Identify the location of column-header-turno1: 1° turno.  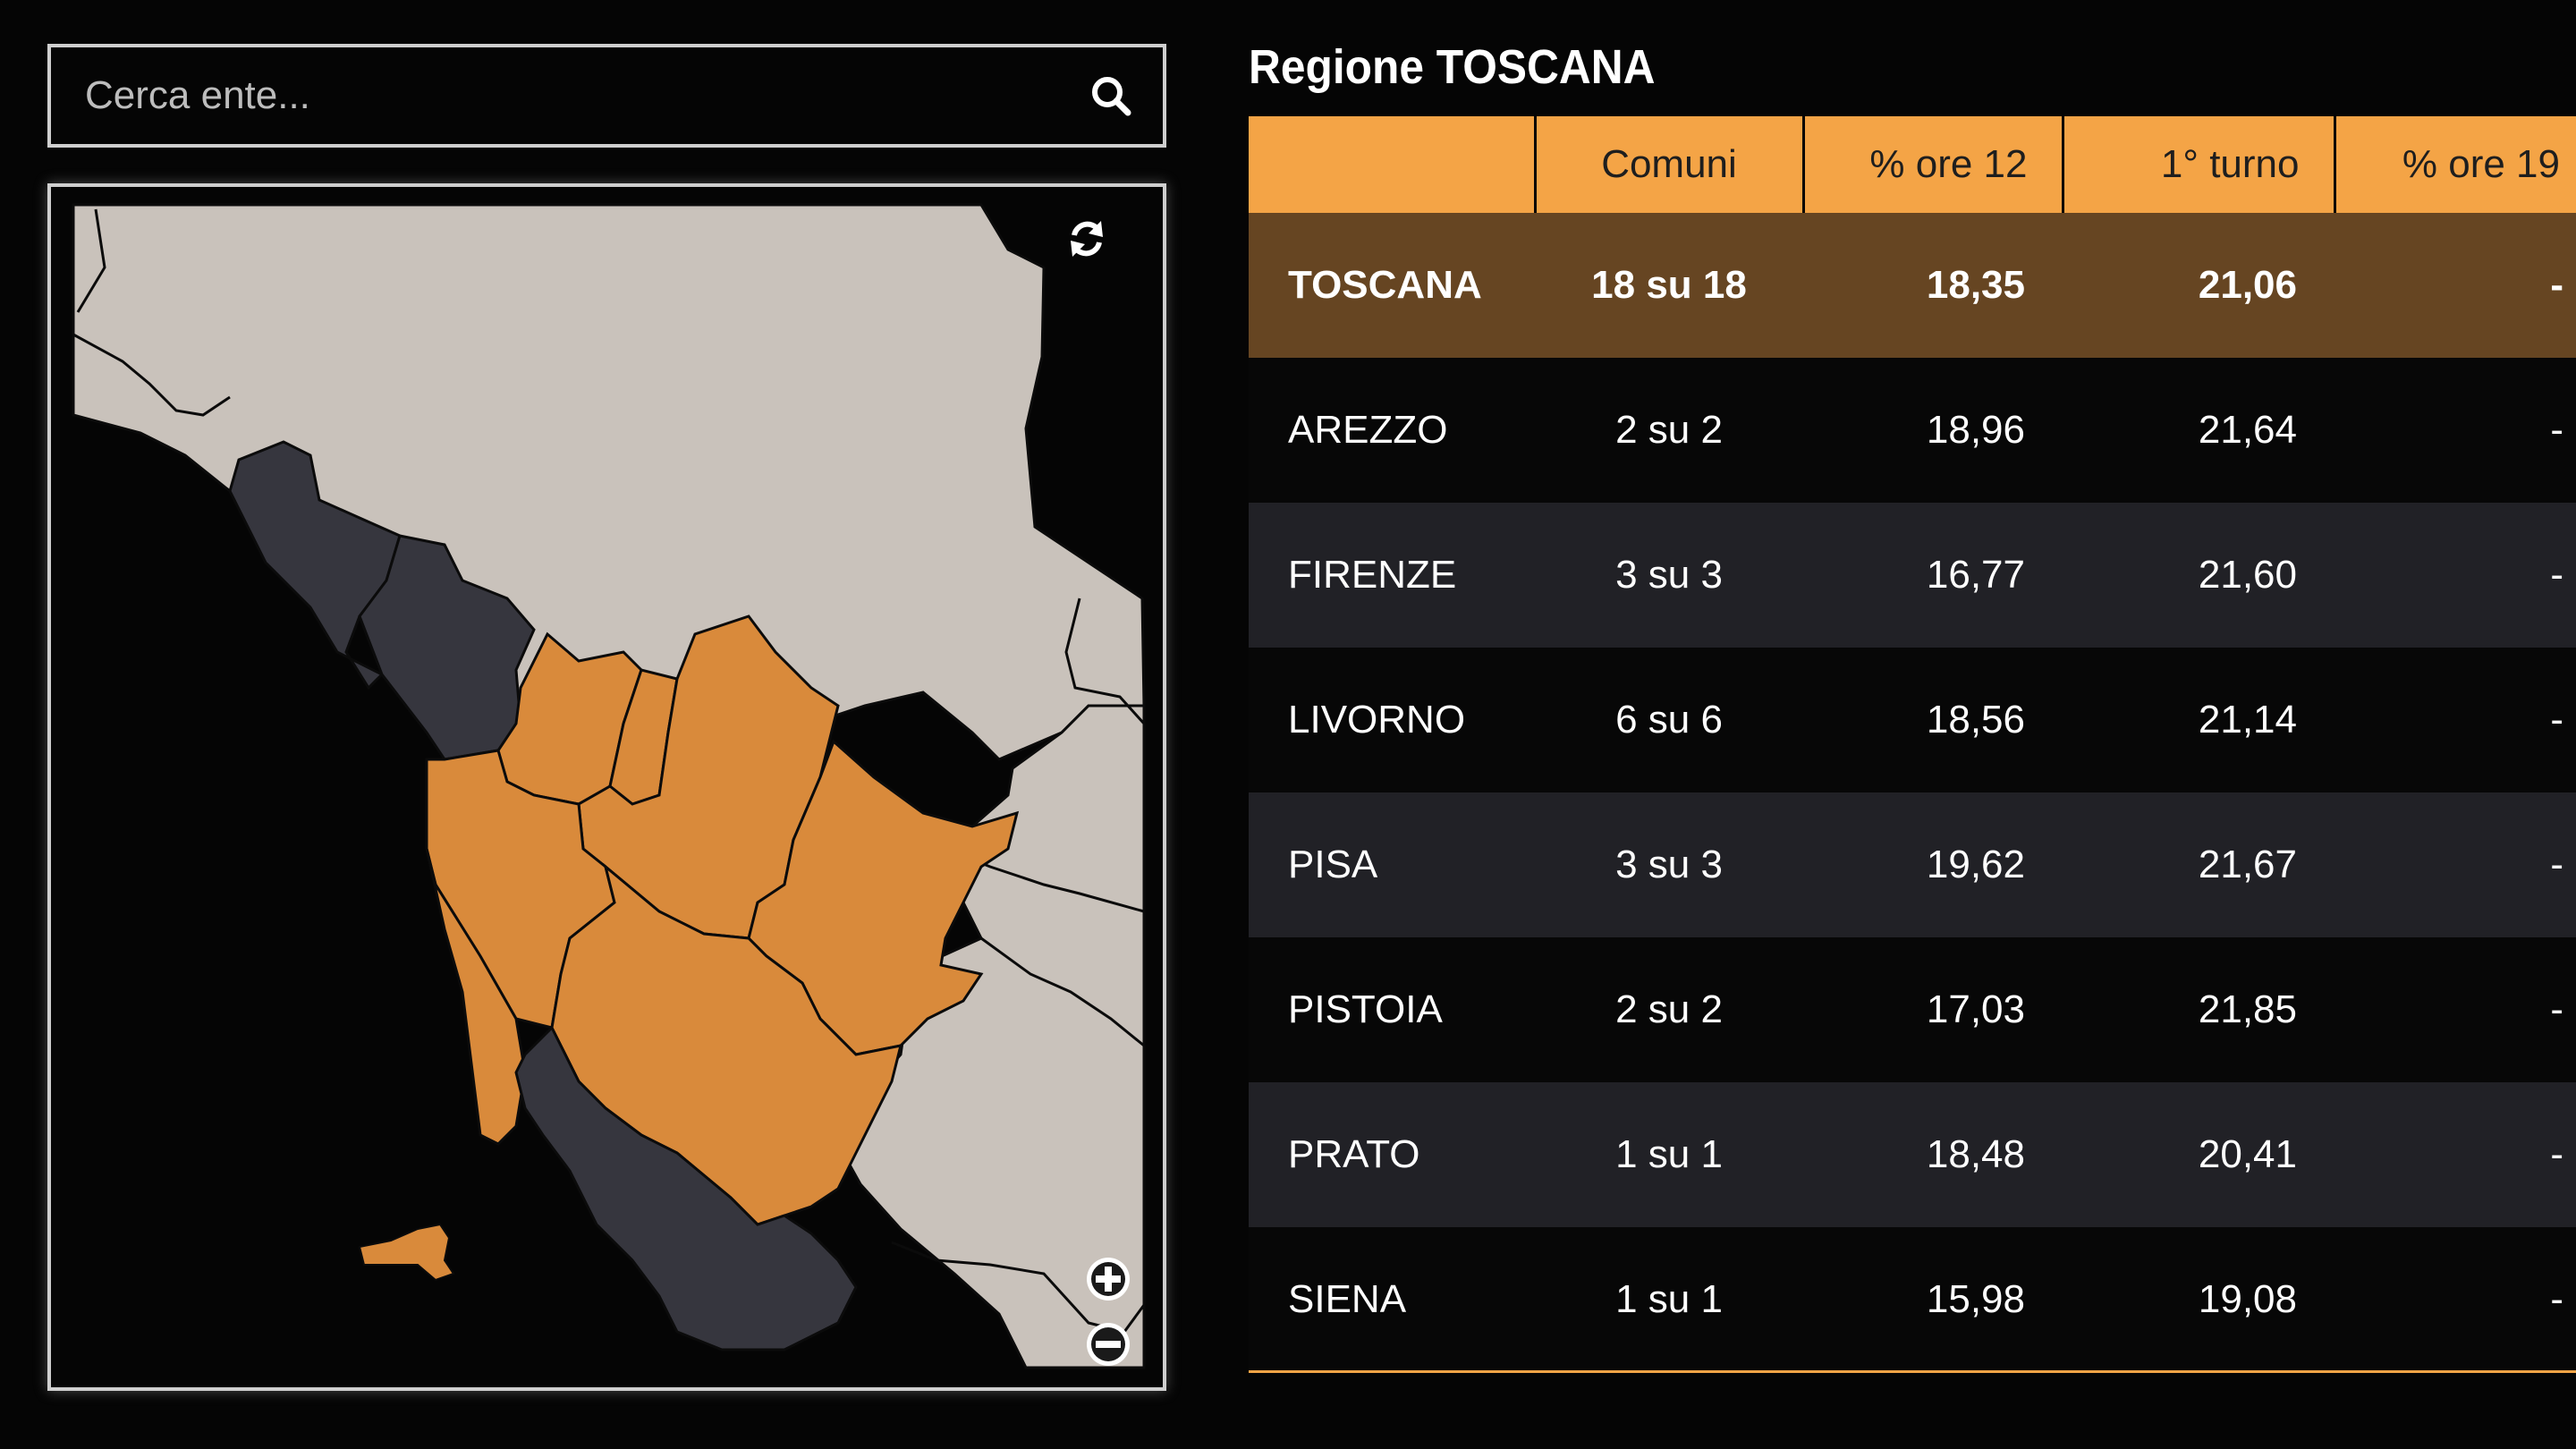
(2199, 164).